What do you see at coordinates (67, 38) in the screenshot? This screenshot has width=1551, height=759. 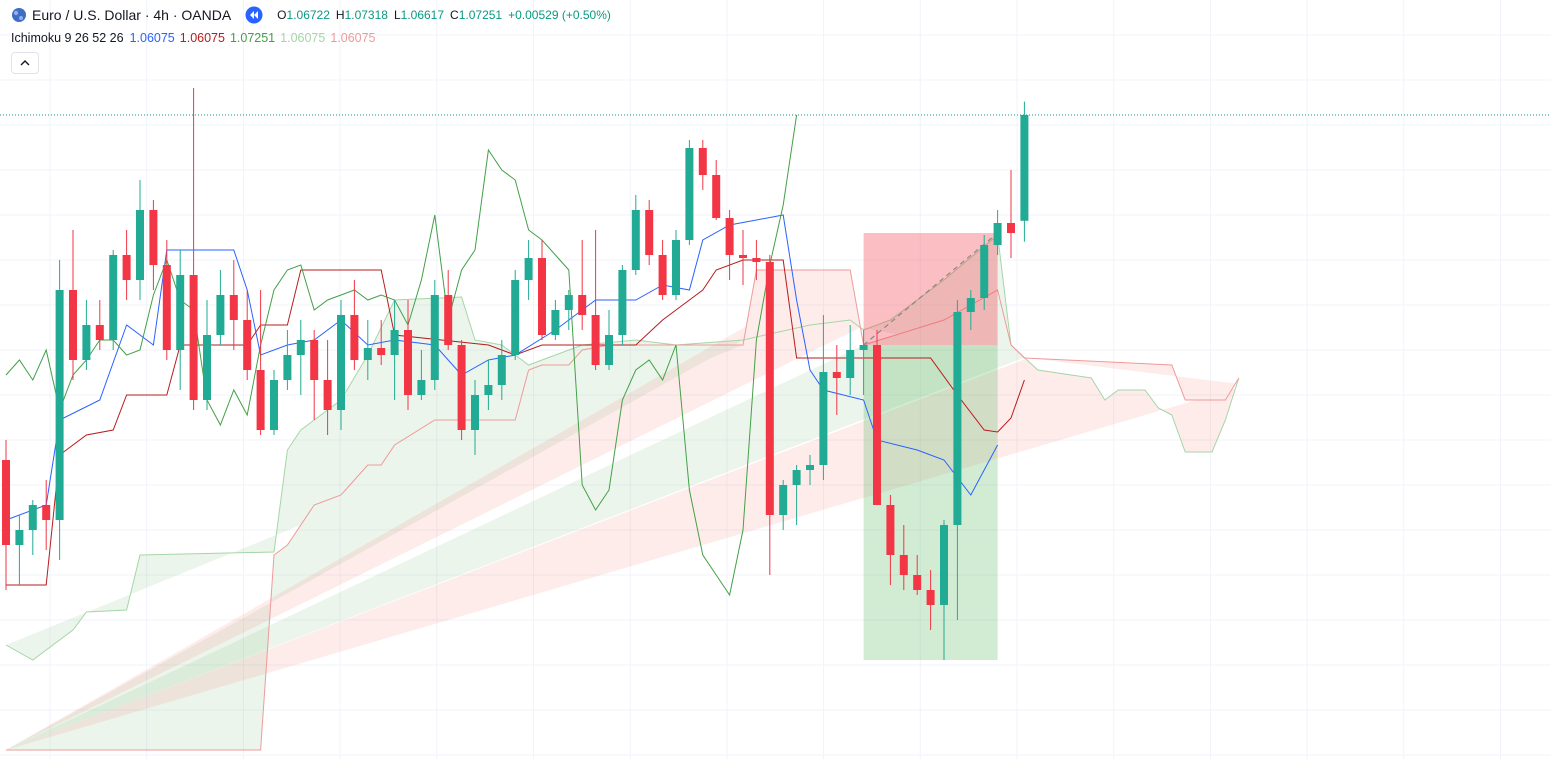 I see `indicator-label: Ichimoku 9 26 52 26` at bounding box center [67, 38].